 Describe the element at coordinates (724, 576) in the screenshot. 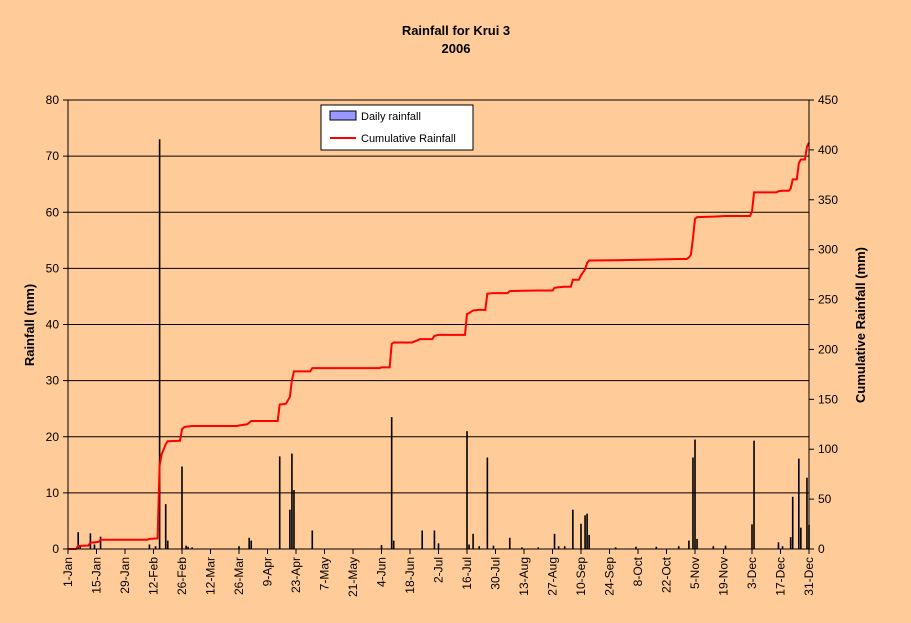

I see `x-tick-label: 19-Nov` at that location.